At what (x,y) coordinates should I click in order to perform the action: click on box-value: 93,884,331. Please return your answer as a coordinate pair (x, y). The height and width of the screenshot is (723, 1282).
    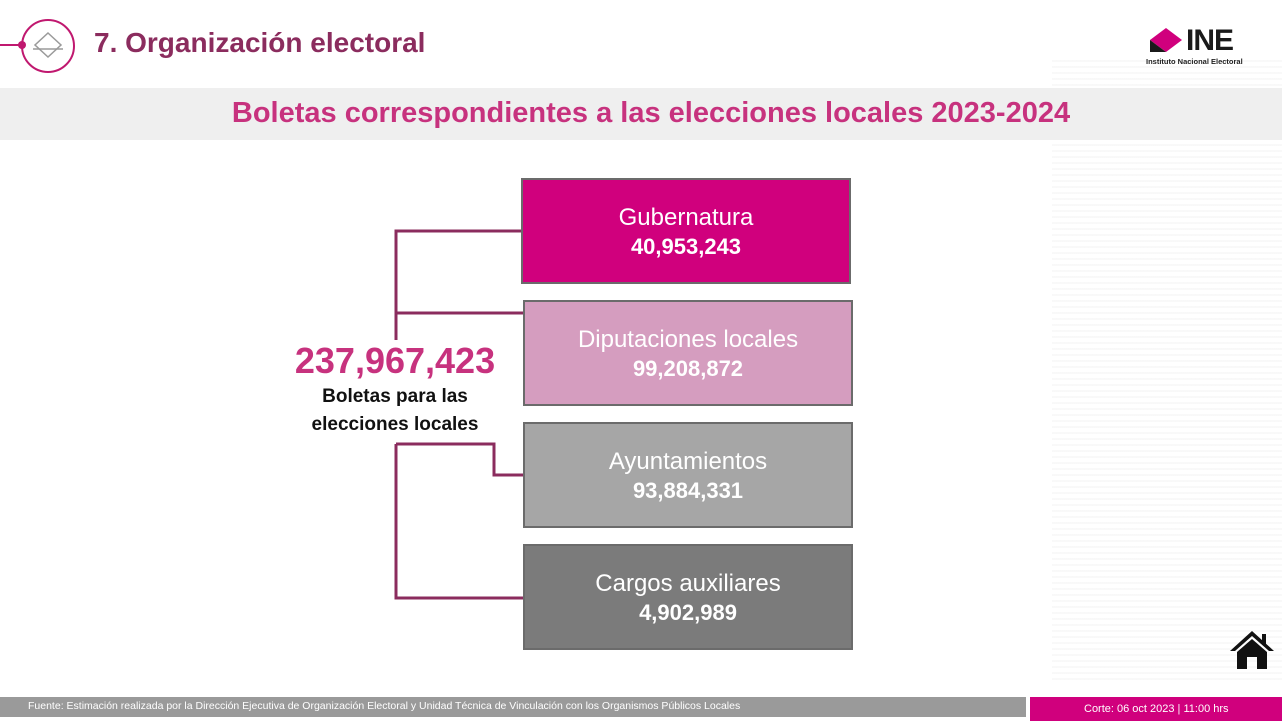
    Looking at the image, I should click on (688, 490).